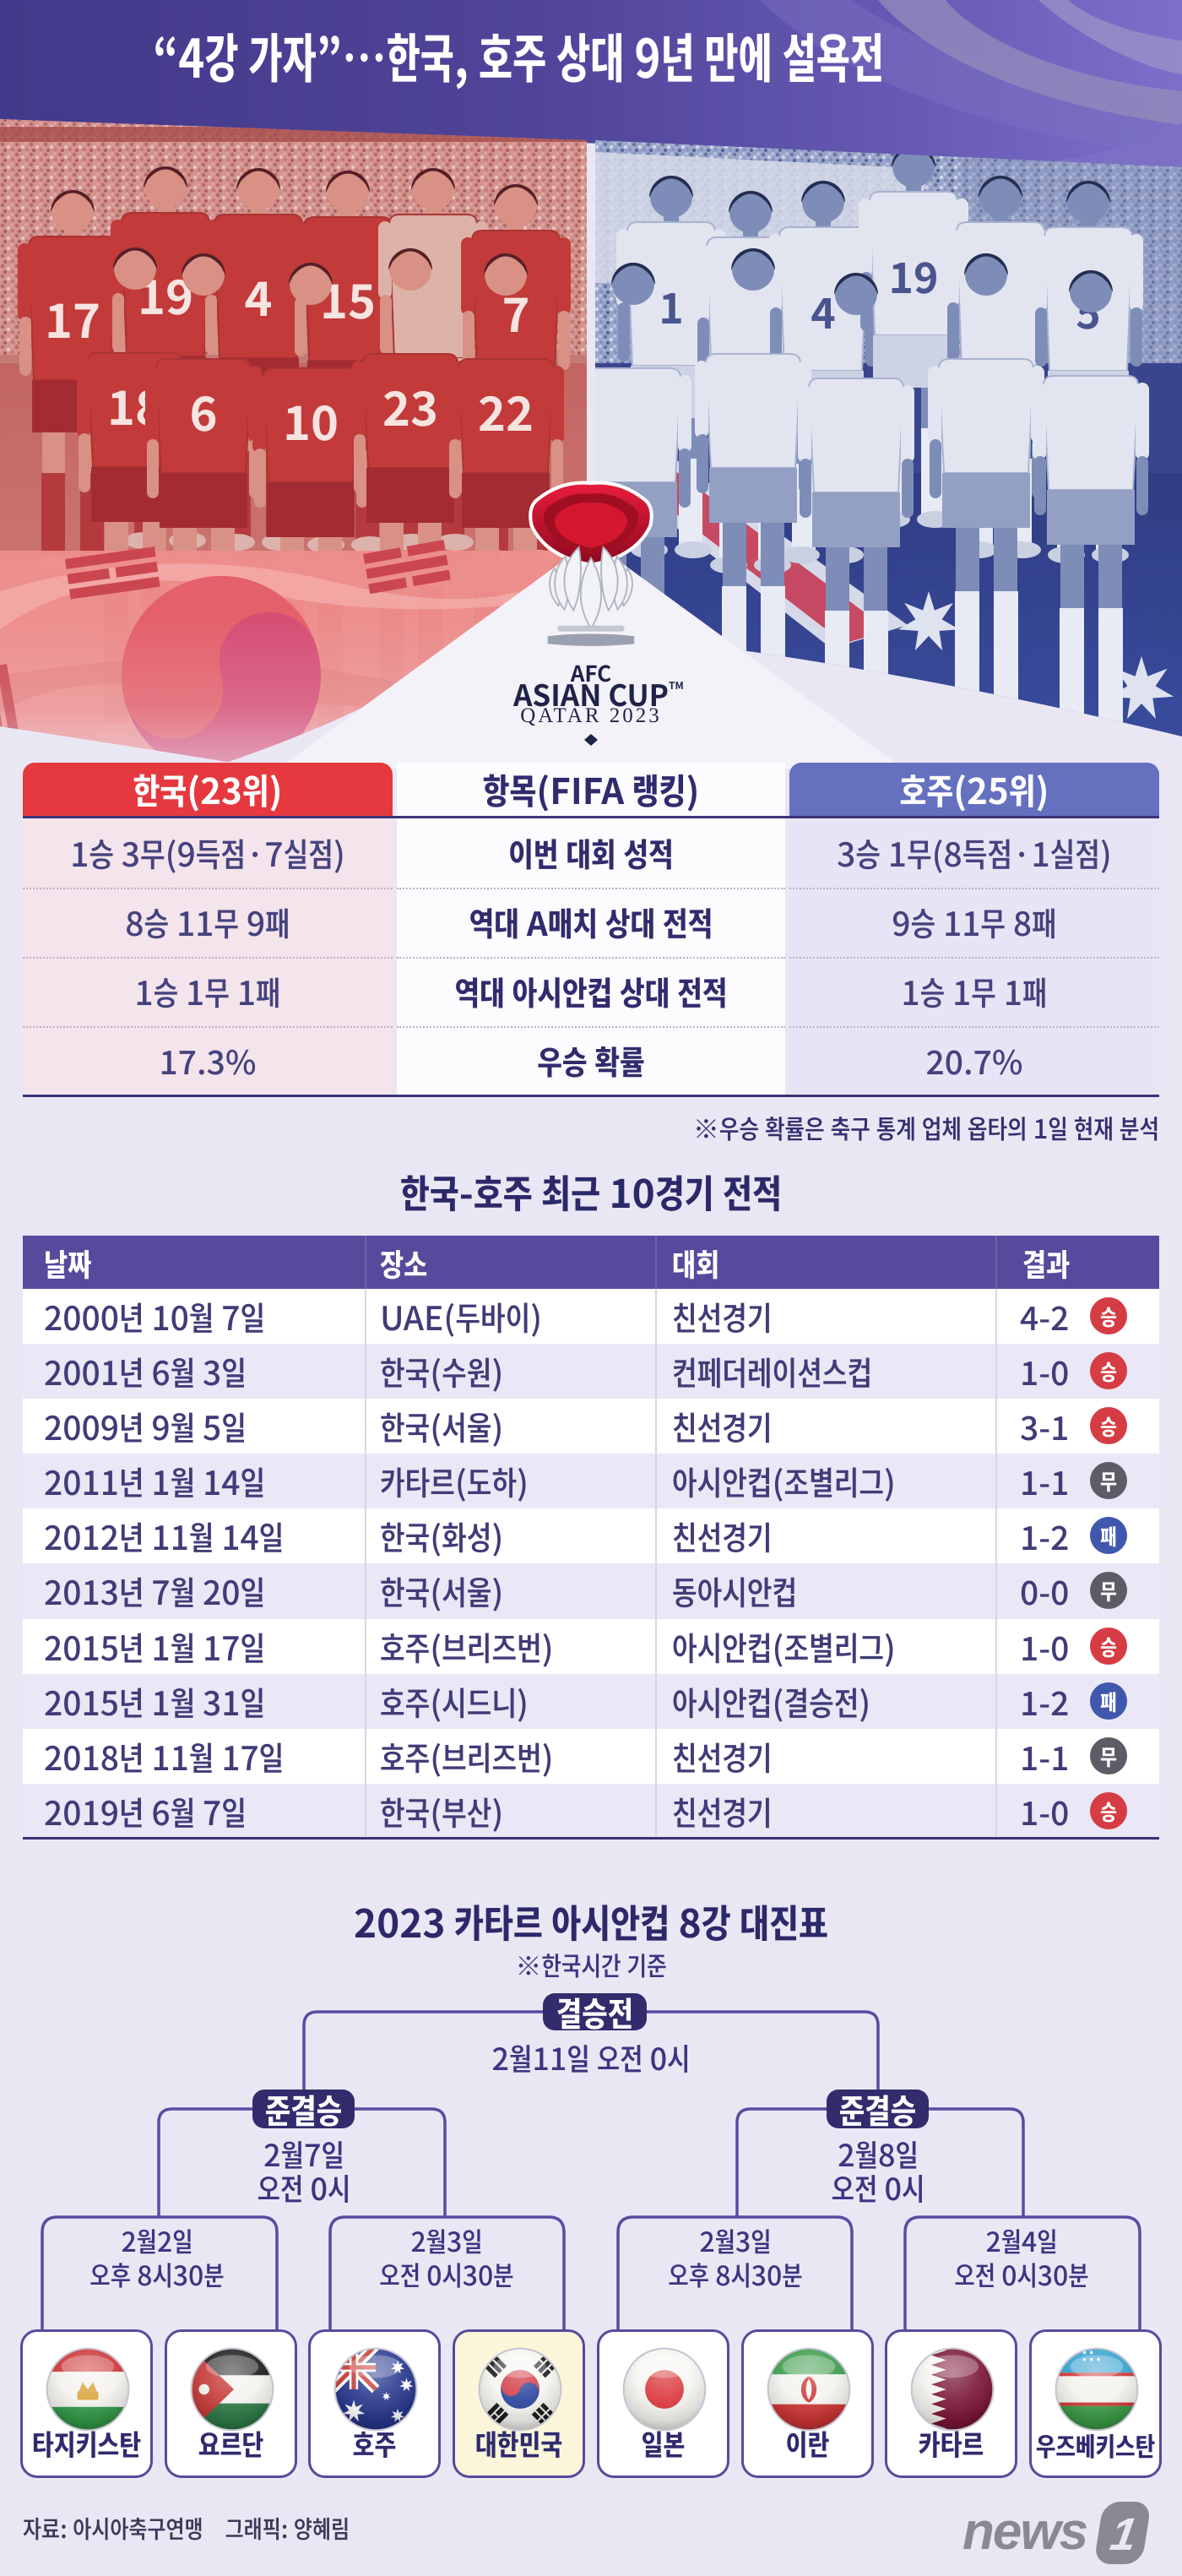  Describe the element at coordinates (410, 406) in the screenshot. I see `svg-text: 23` at that location.